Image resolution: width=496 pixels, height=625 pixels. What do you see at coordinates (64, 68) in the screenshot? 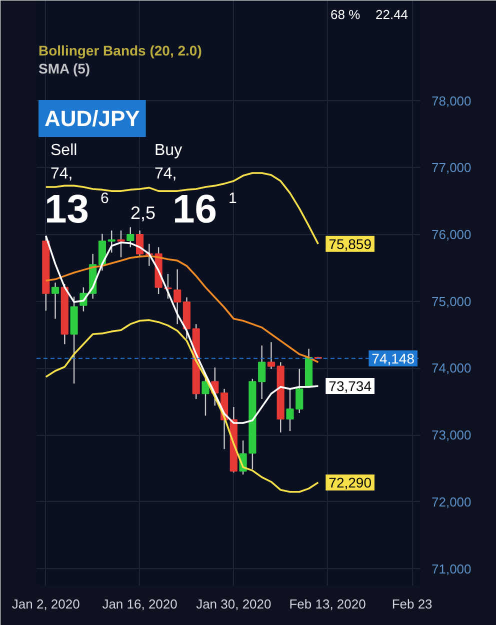
I see `text: SMA (5)` at bounding box center [64, 68].